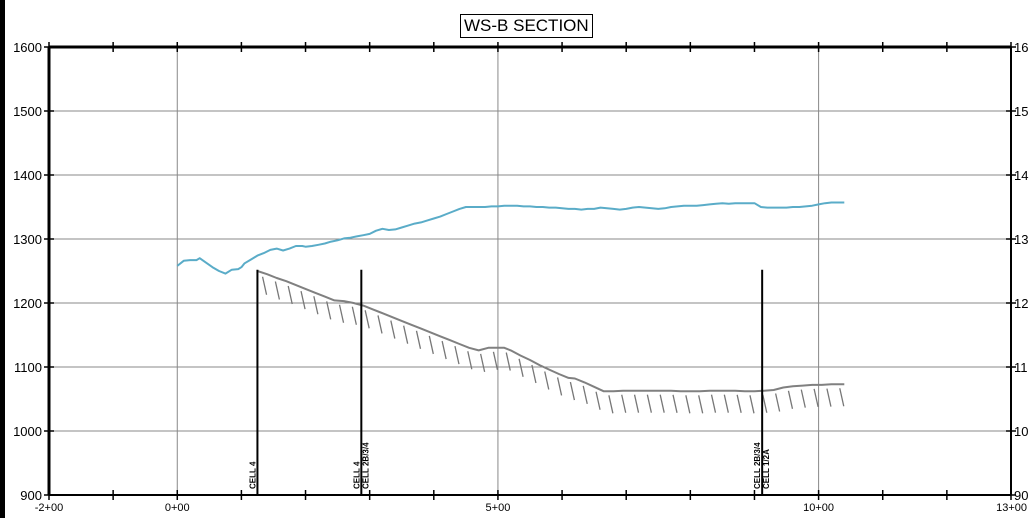 This screenshot has width=1029, height=518. What do you see at coordinates (551, 331) in the screenshot?
I see `ground-profile-line` at bounding box center [551, 331].